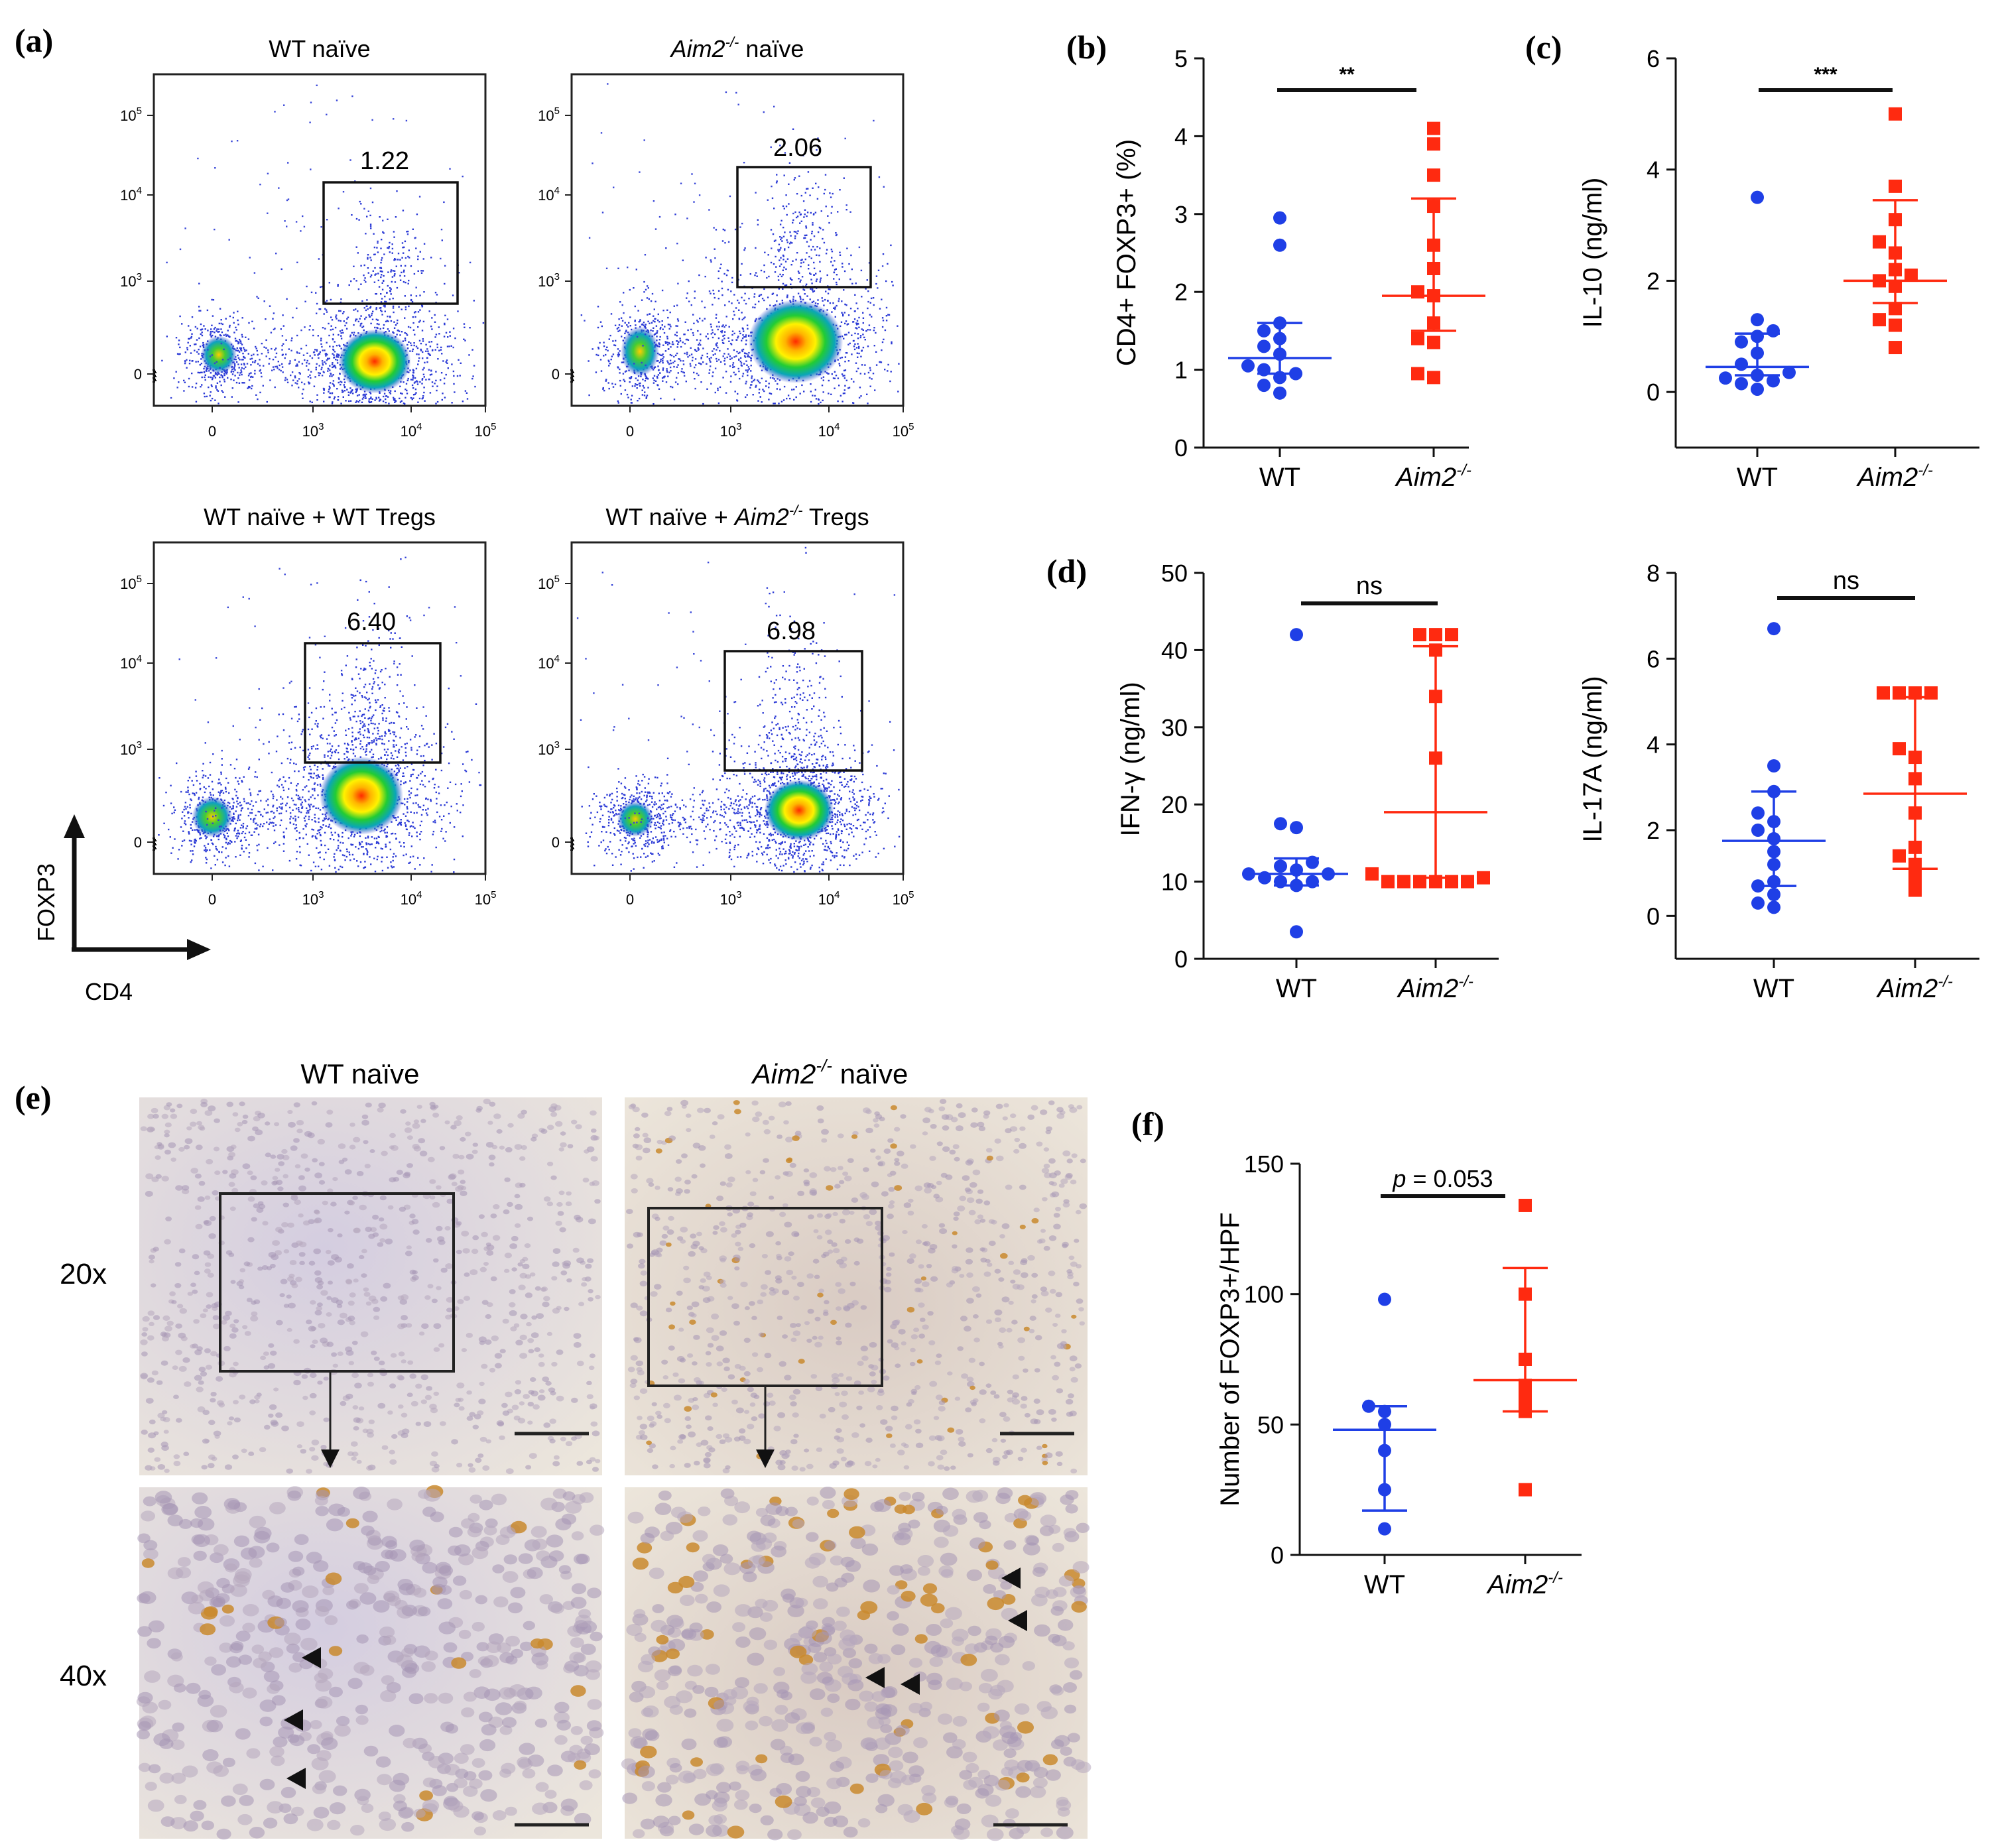 The image size is (1998, 1848). Describe the element at coordinates (131, 194) in the screenshot. I see `y-tick-label: 104` at that location.